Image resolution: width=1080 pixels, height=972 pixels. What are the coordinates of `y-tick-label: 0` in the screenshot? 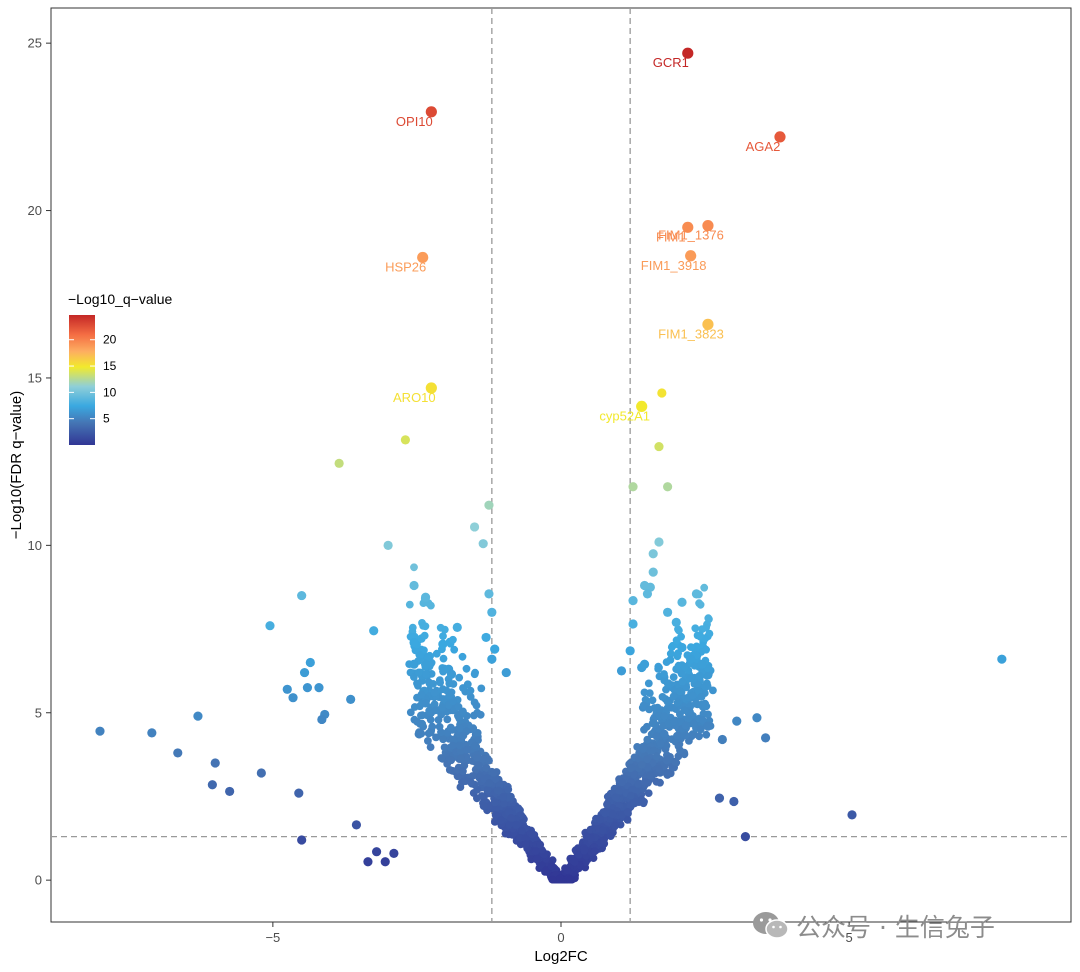 It's located at (38, 880).